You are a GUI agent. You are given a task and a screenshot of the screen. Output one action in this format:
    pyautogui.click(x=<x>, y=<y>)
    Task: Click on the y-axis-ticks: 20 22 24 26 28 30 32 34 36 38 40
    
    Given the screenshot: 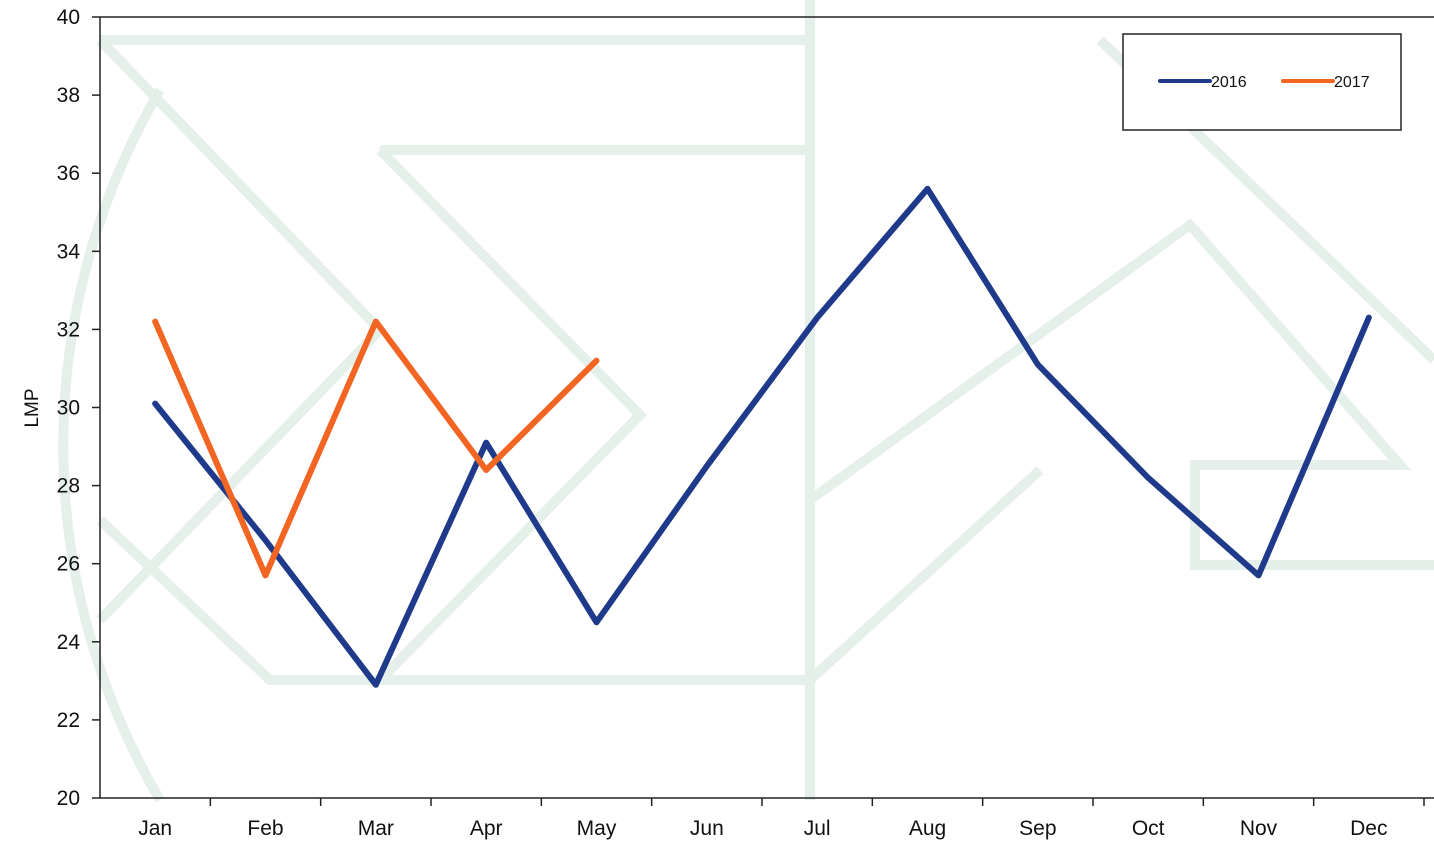 What is the action you would take?
    pyautogui.click(x=78, y=408)
    